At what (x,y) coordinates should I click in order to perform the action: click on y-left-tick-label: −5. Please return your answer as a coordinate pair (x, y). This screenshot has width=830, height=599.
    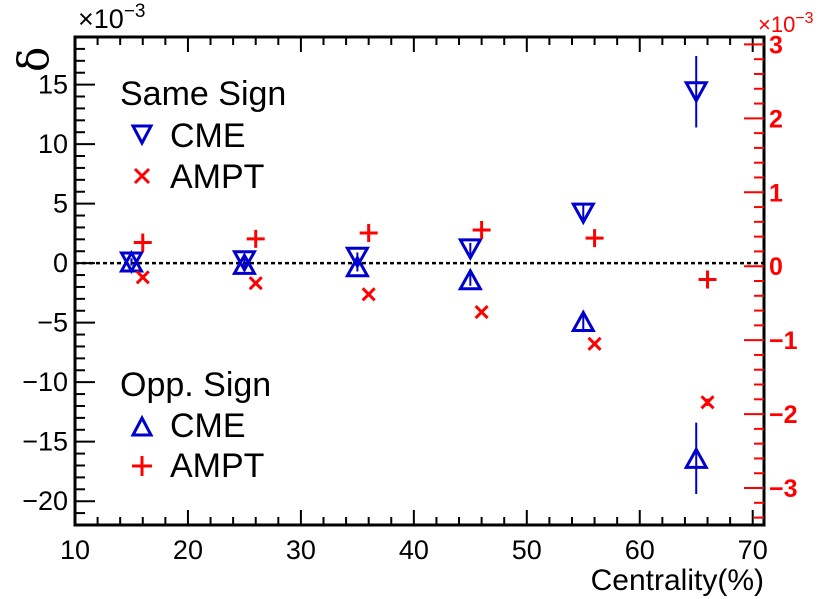
    Looking at the image, I should click on (52, 323).